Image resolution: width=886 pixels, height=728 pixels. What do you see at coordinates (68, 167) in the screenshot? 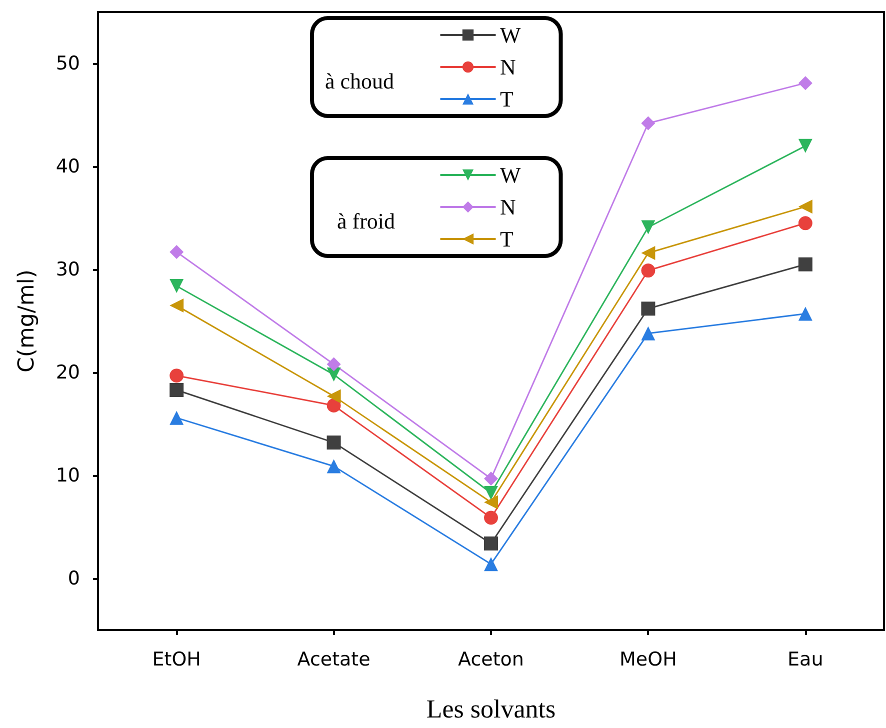
I see `y-tick-label: 40` at bounding box center [68, 167].